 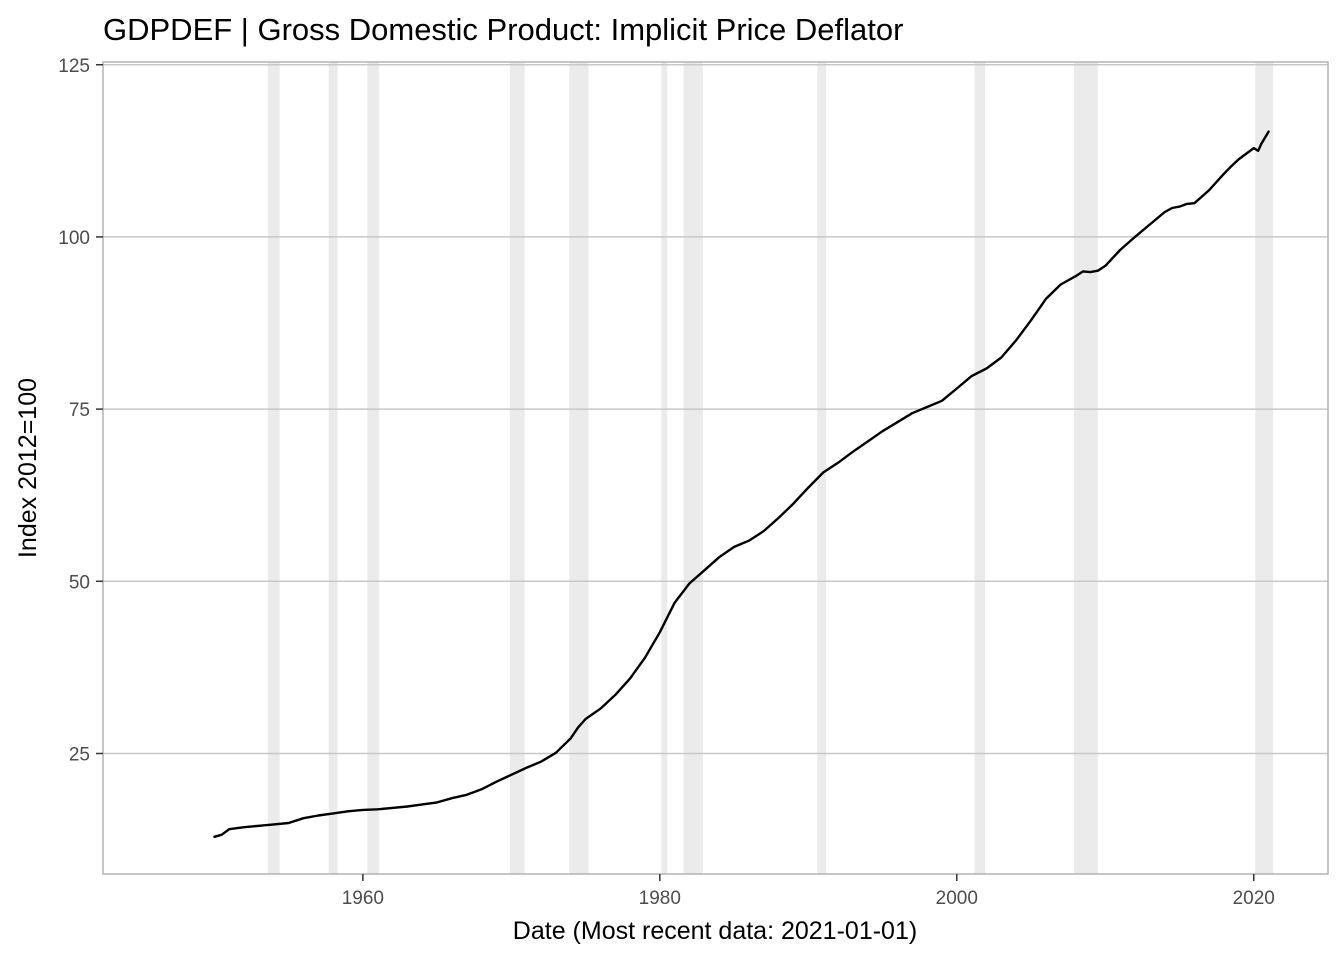 I want to click on x-axis-title: Date (Most recent data: 2021-01-01), so click(x=715, y=931).